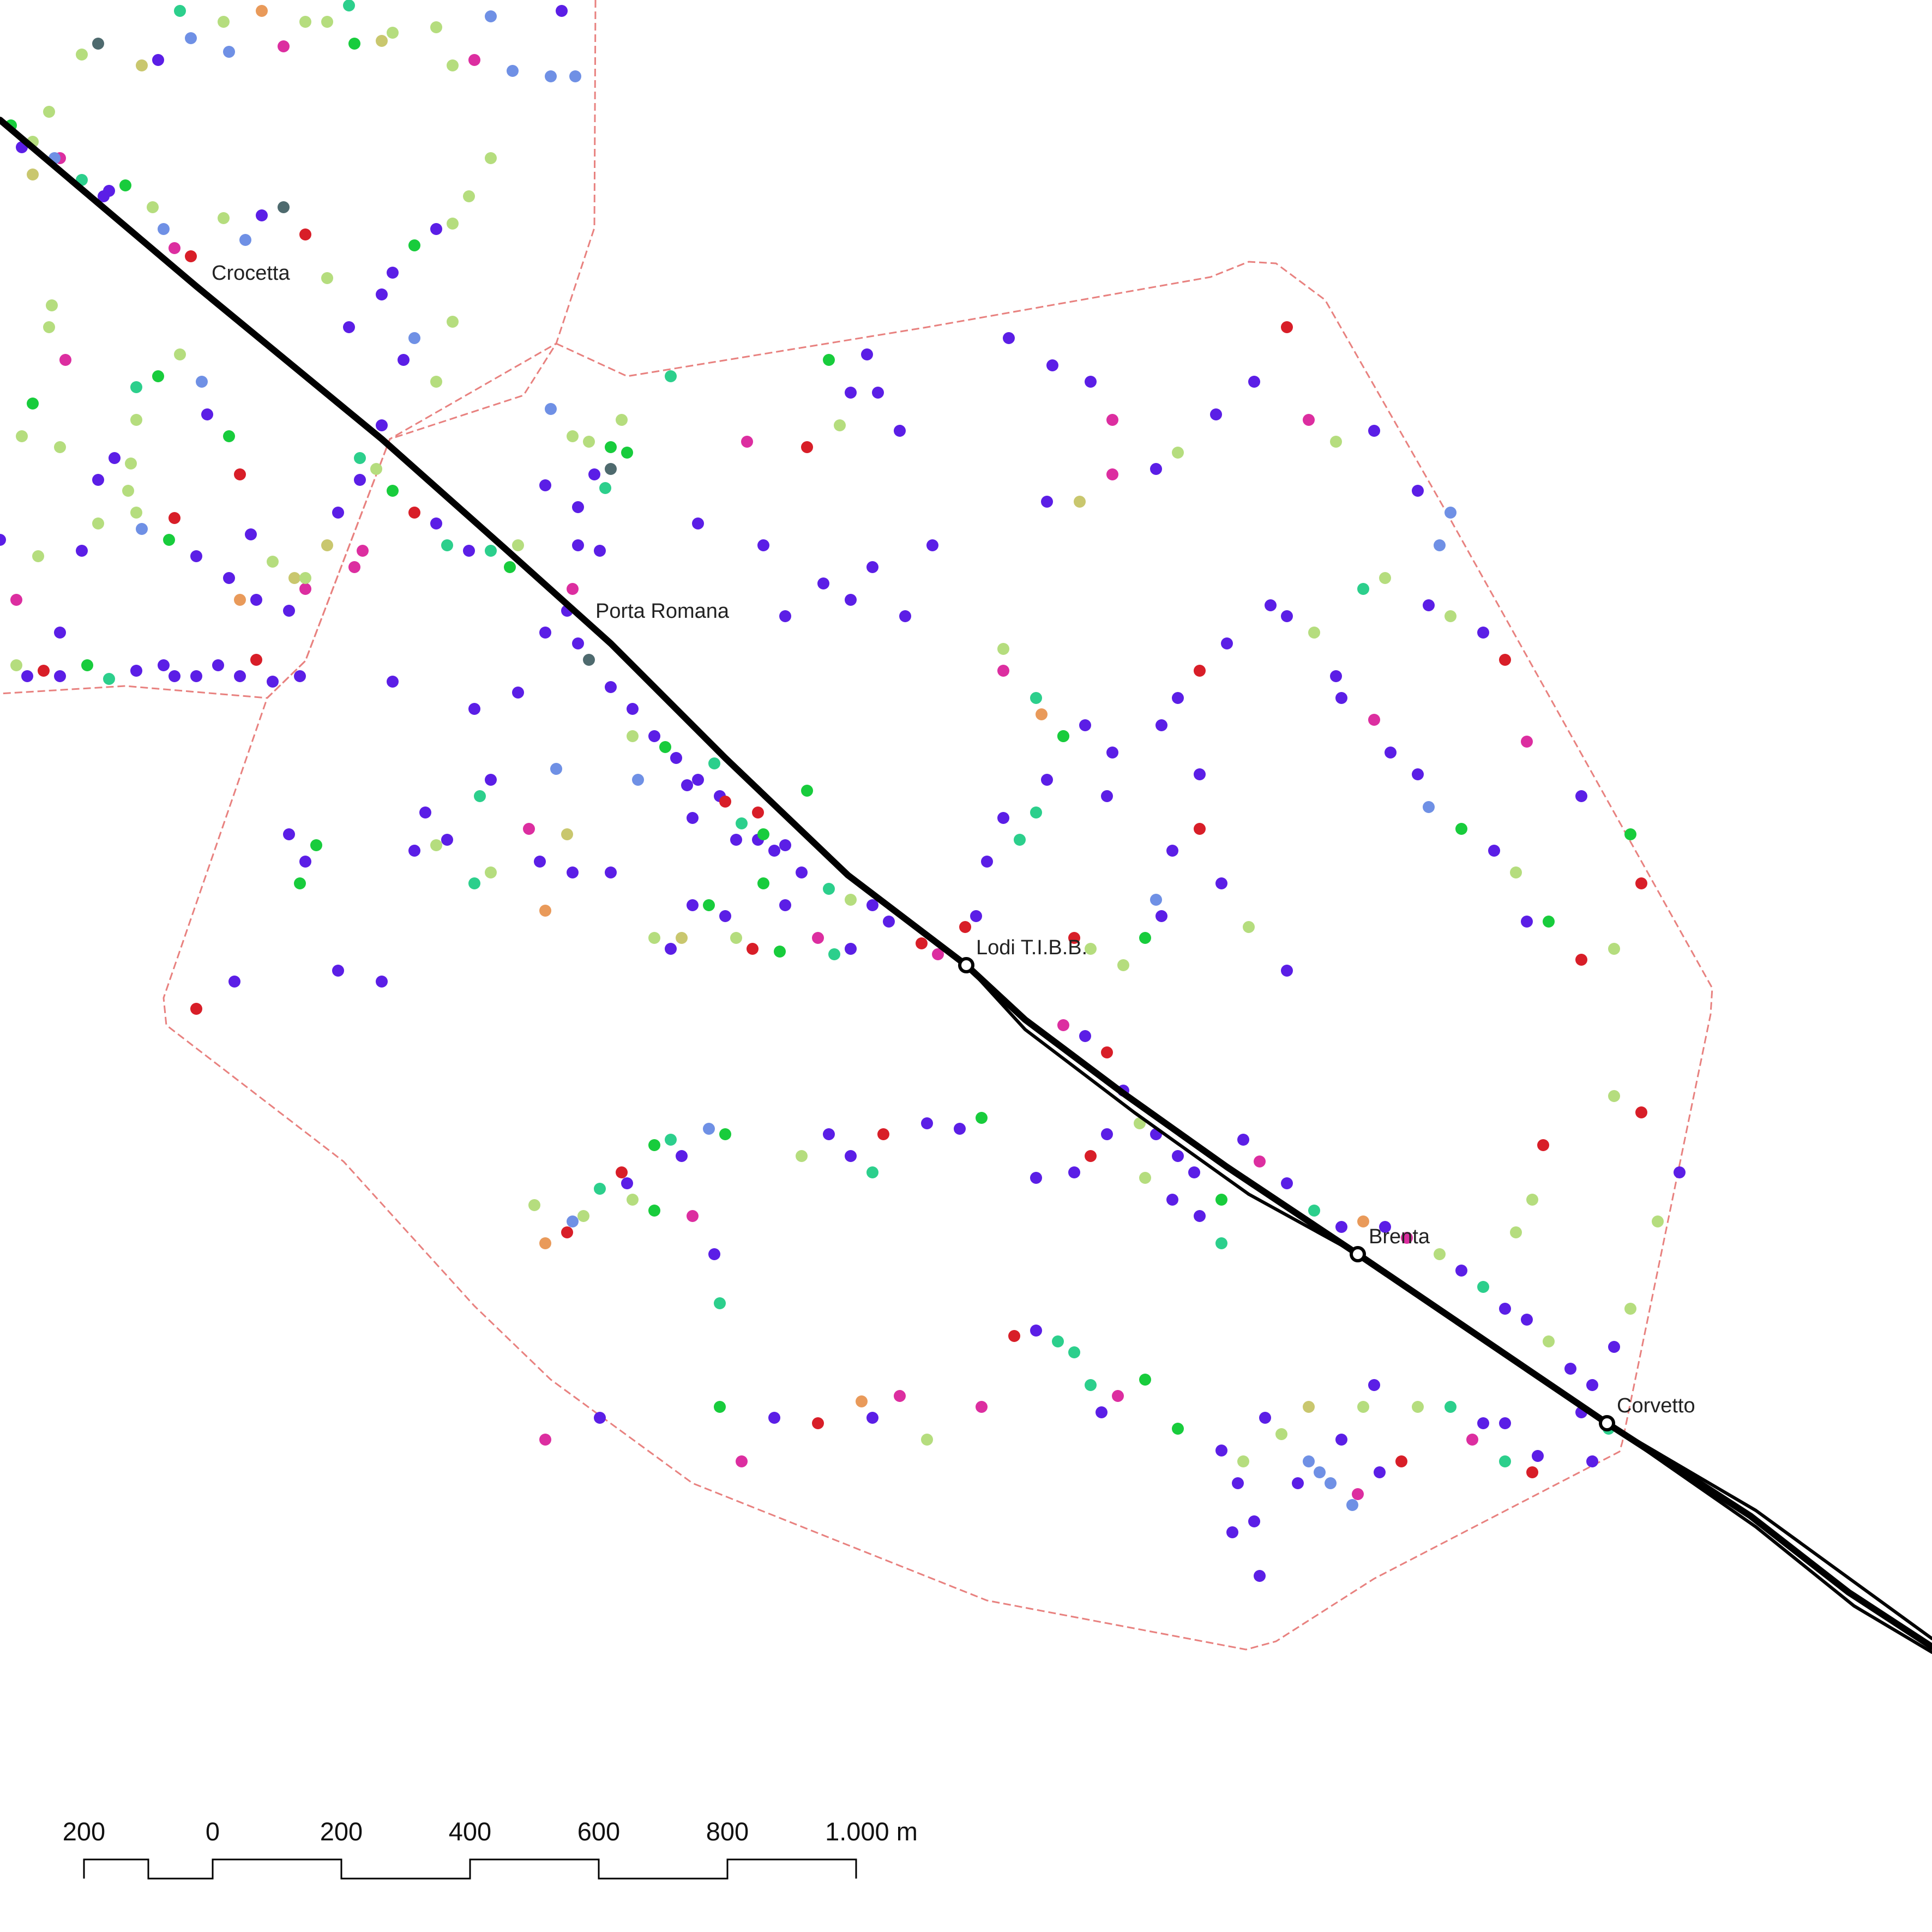 Image resolution: width=1932 pixels, height=1932 pixels. What do you see at coordinates (662, 611) in the screenshot?
I see `station-label-porta-romana: Porta Romana` at bounding box center [662, 611].